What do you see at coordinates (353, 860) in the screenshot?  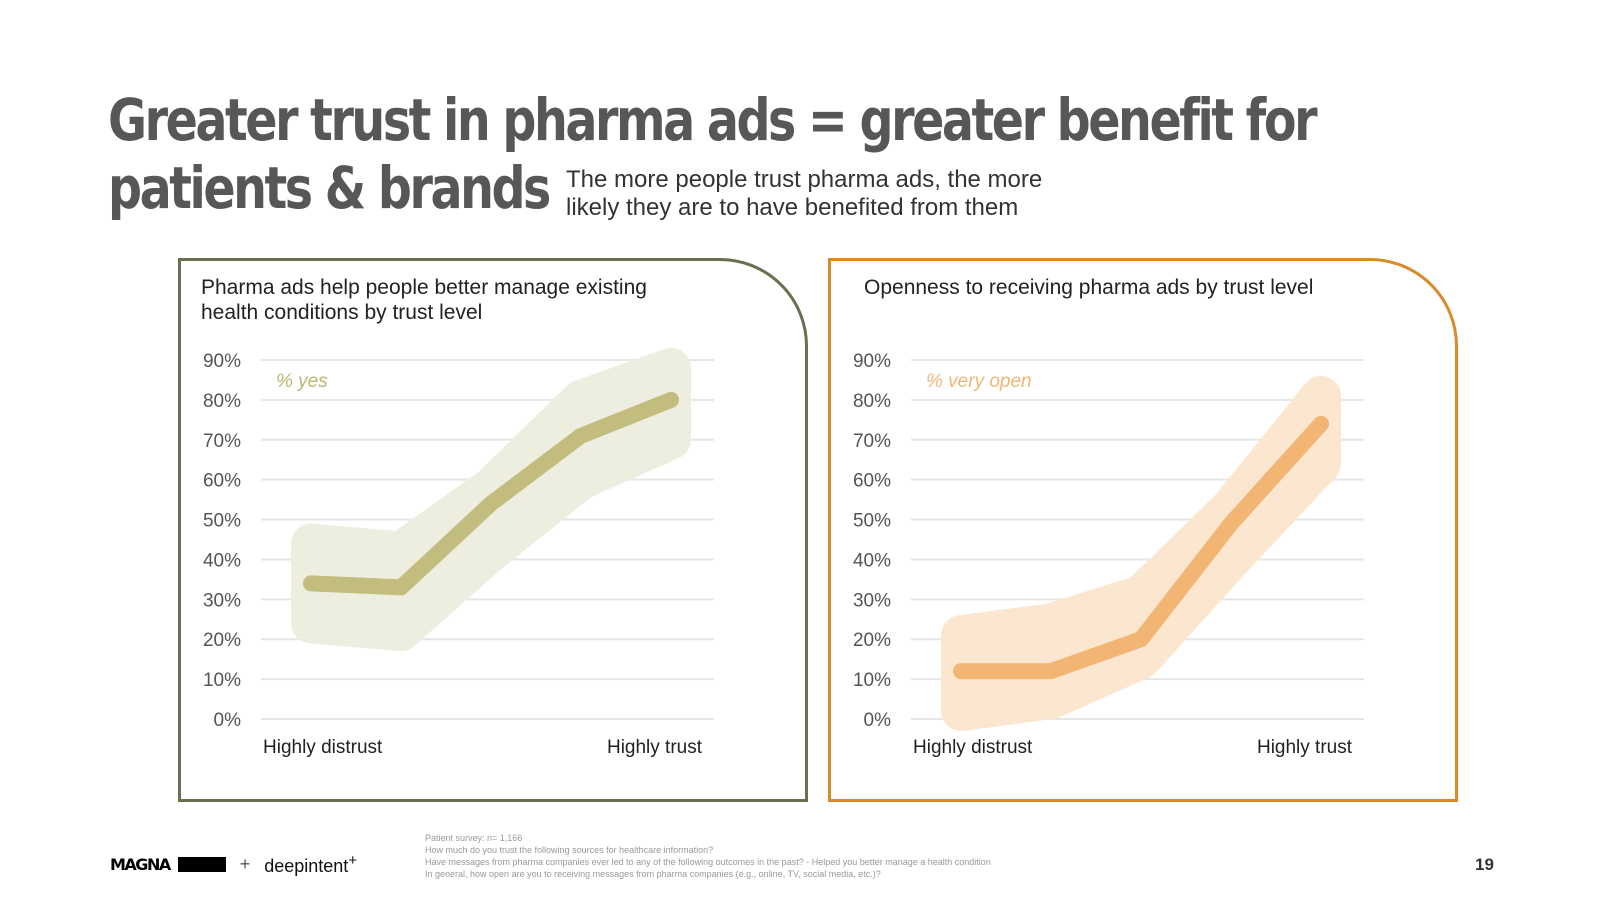 I see `deepintent-mark: +` at bounding box center [353, 860].